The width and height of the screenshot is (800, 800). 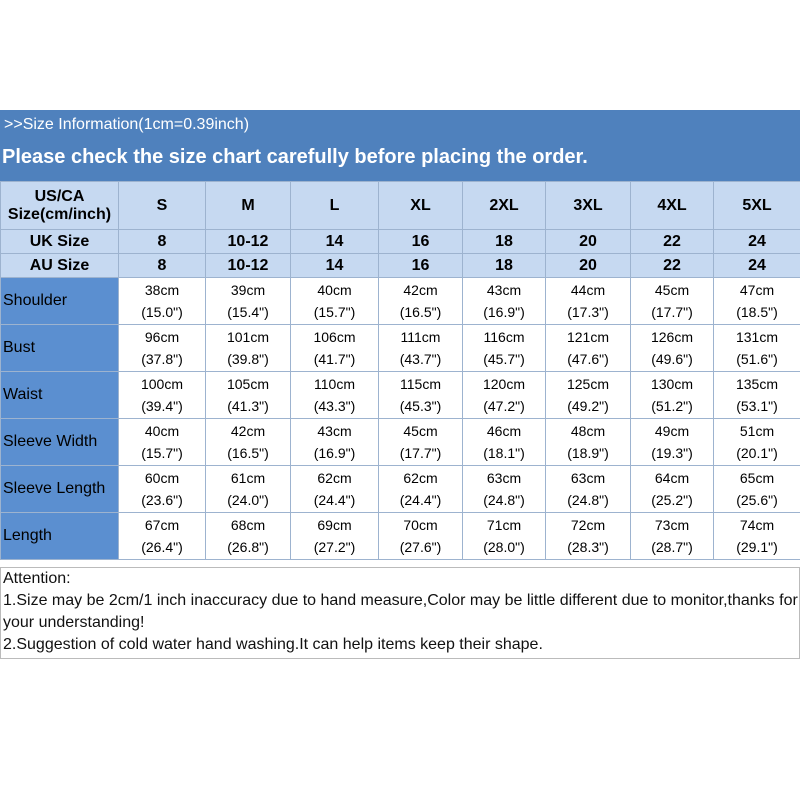 I want to click on size-value: 8, so click(x=162, y=265).